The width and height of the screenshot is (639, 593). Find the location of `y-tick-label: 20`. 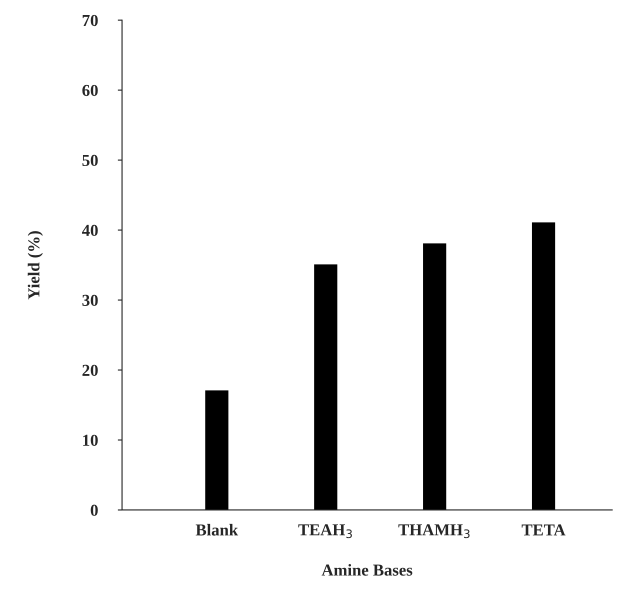

y-tick-label: 20 is located at coordinates (90, 370).